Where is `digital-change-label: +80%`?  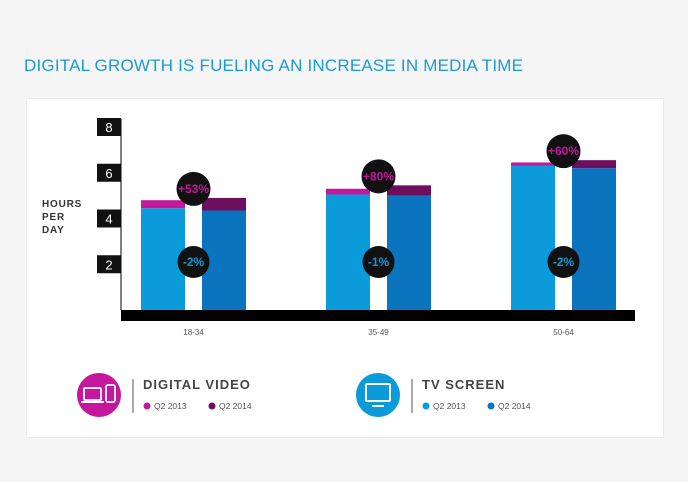
digital-change-label: +80% is located at coordinates (378, 176).